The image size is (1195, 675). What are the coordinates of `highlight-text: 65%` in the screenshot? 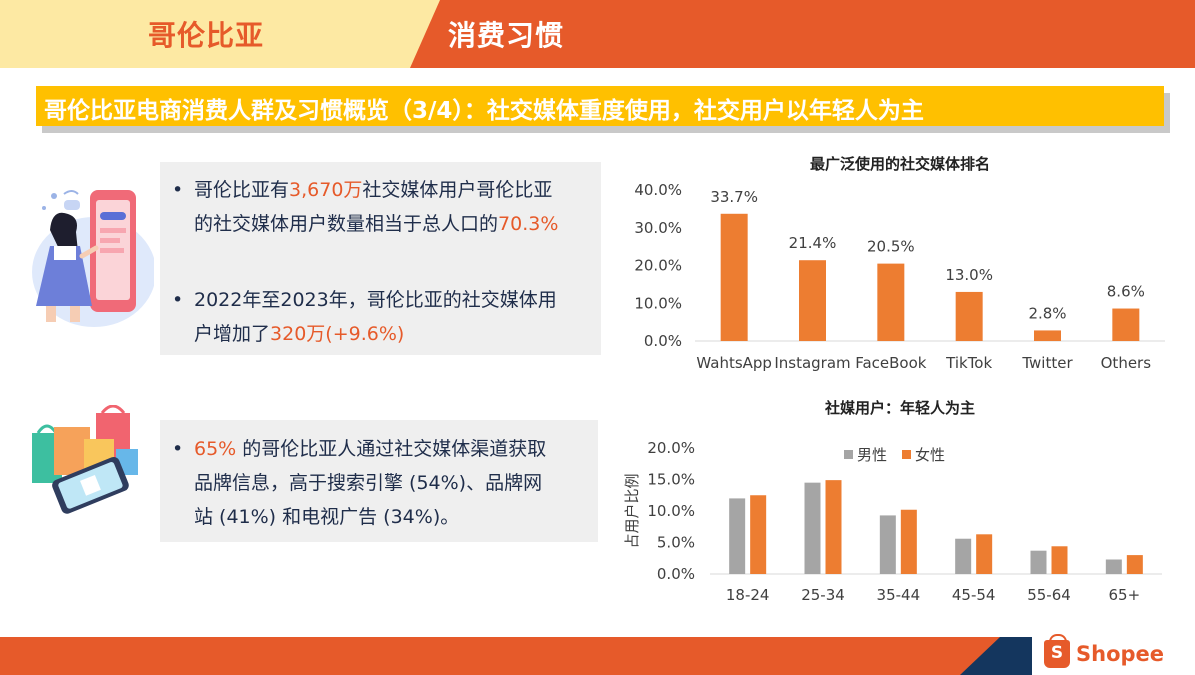 It's located at (215, 449).